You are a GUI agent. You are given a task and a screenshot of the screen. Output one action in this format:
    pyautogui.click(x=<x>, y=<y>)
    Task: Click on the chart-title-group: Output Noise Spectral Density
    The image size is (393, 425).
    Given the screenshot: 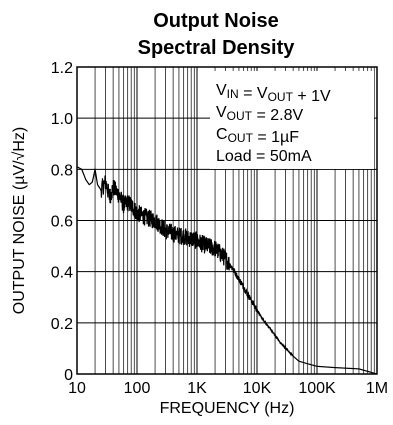 What is the action you would take?
    pyautogui.click(x=217, y=34)
    